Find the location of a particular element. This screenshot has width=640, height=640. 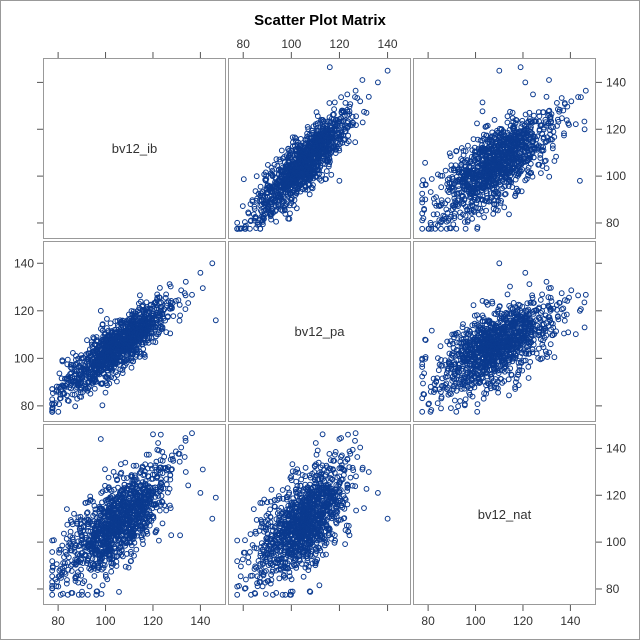

cell-bv12_nat-vs-bv12_ib is located at coordinates (134, 514).